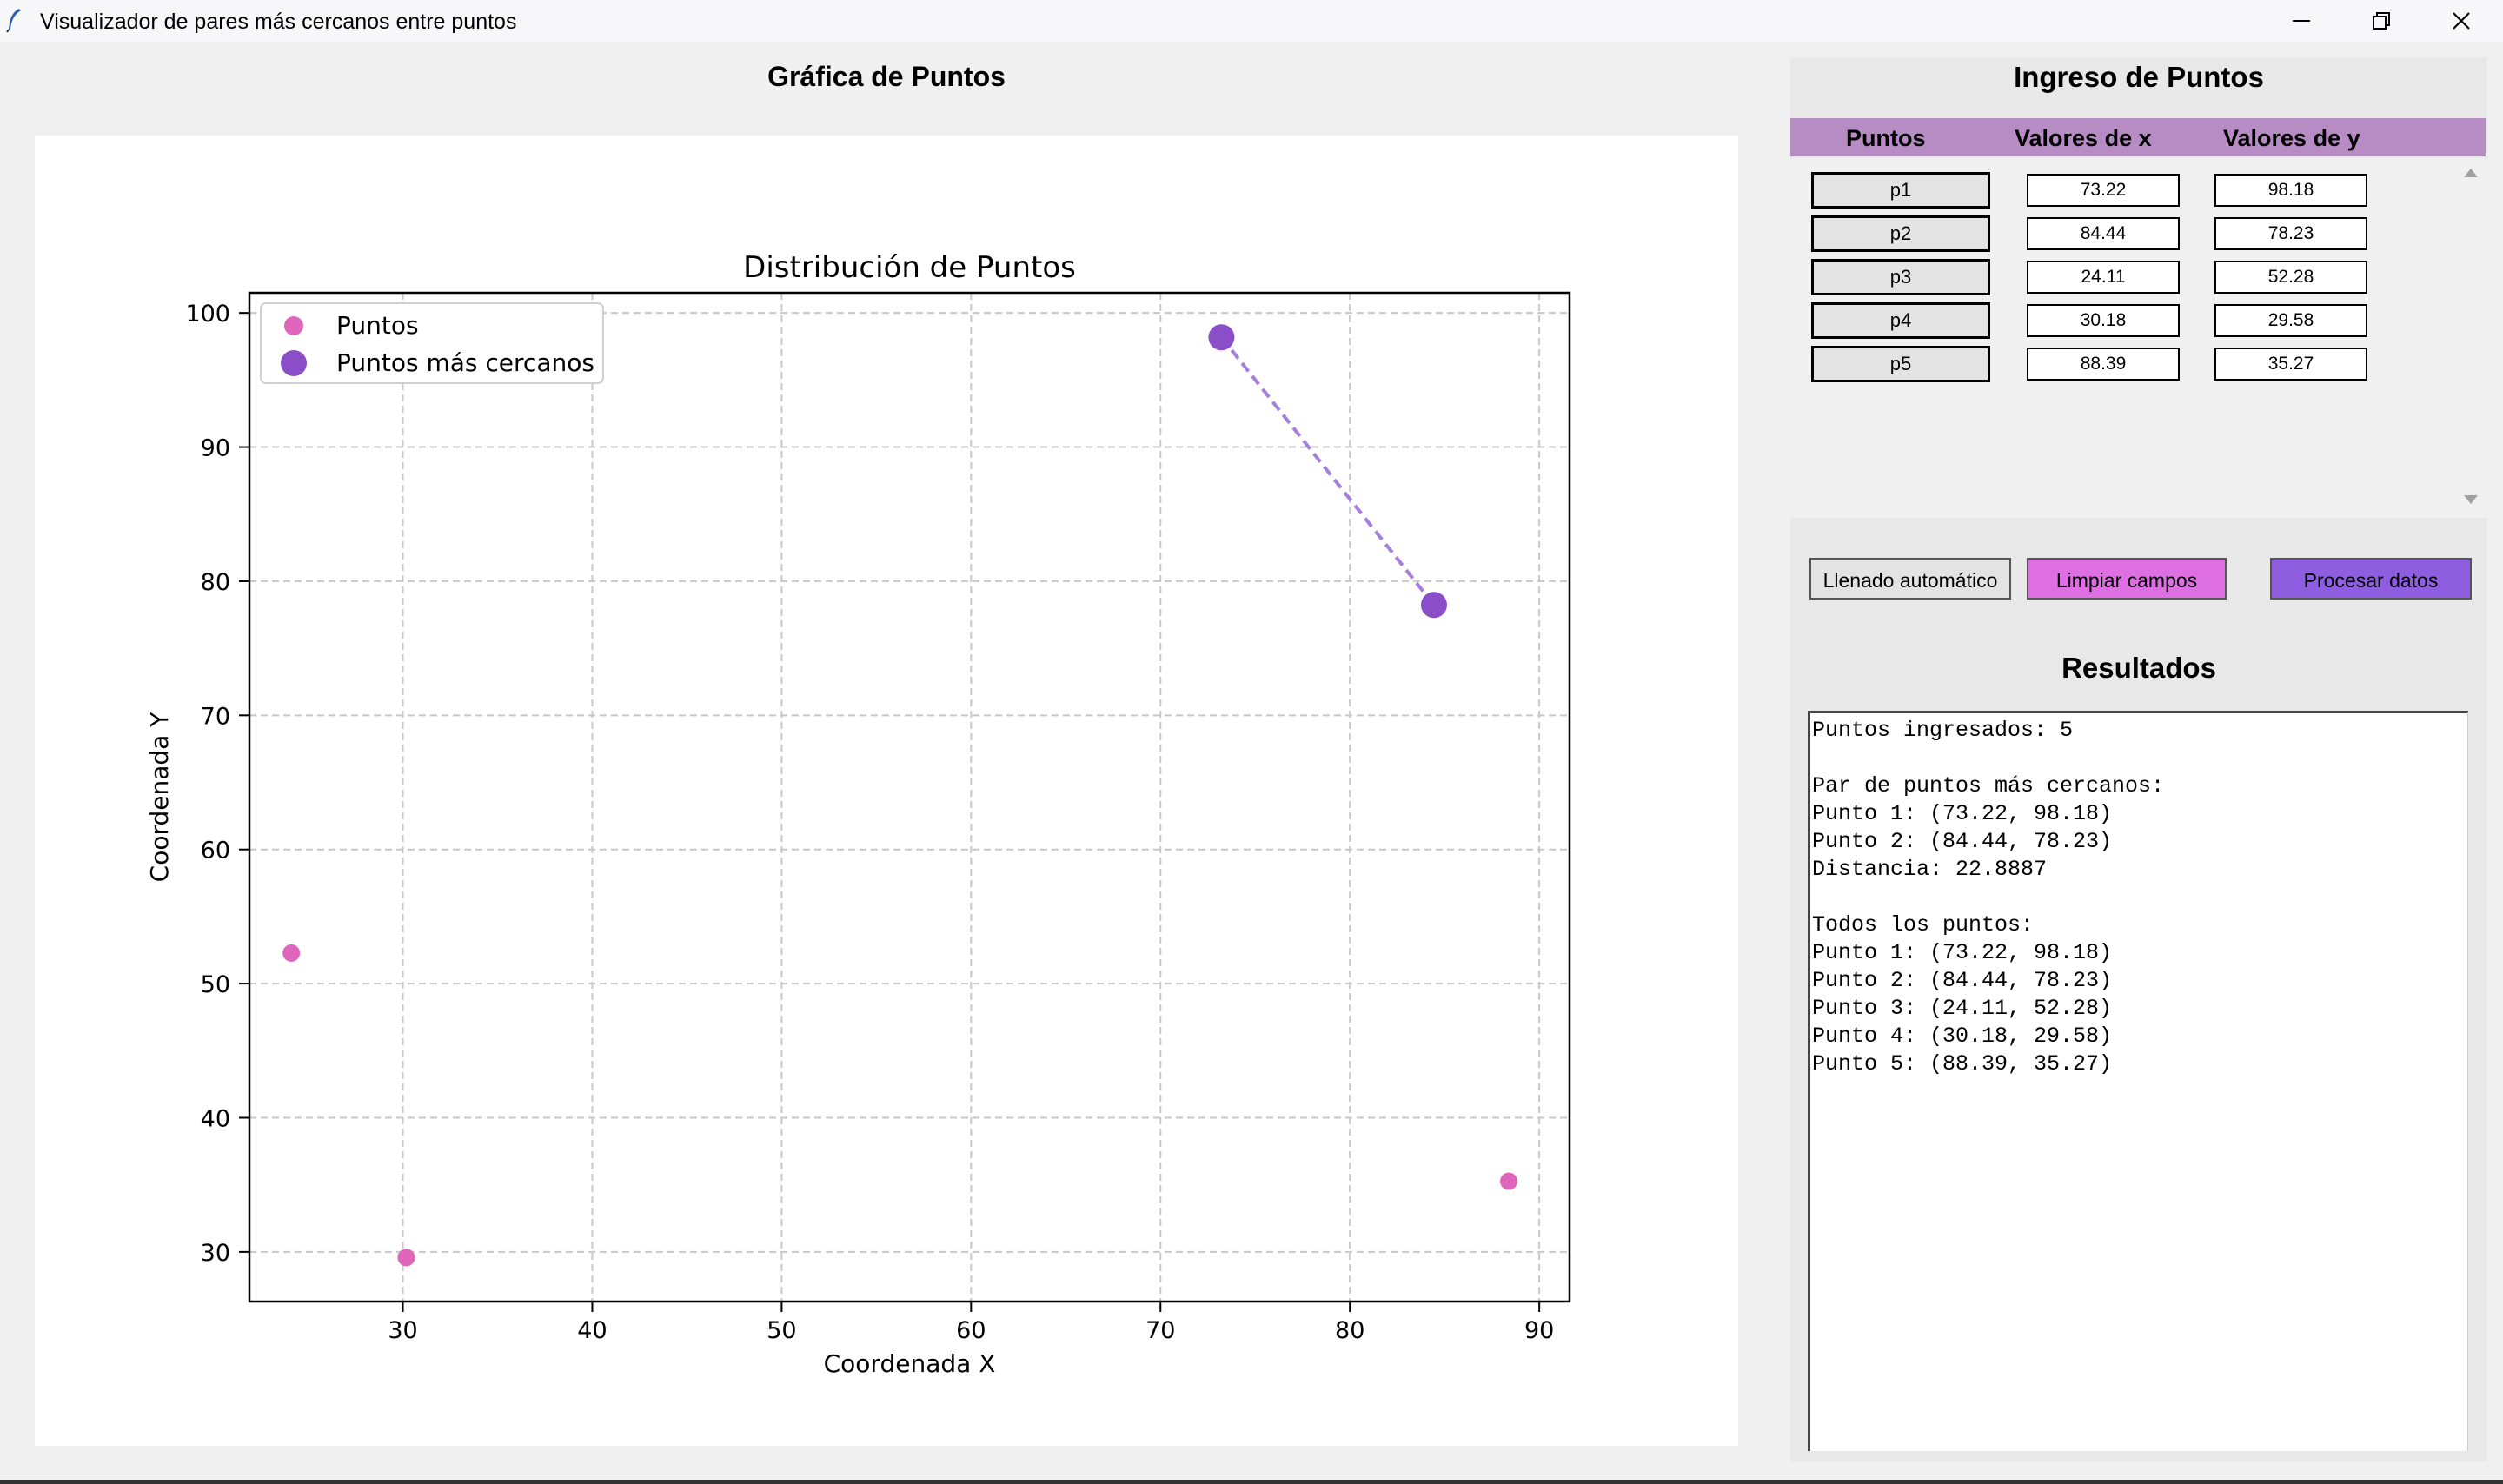 The width and height of the screenshot is (2503, 1484). I want to click on x-tick-label: 30, so click(402, 1330).